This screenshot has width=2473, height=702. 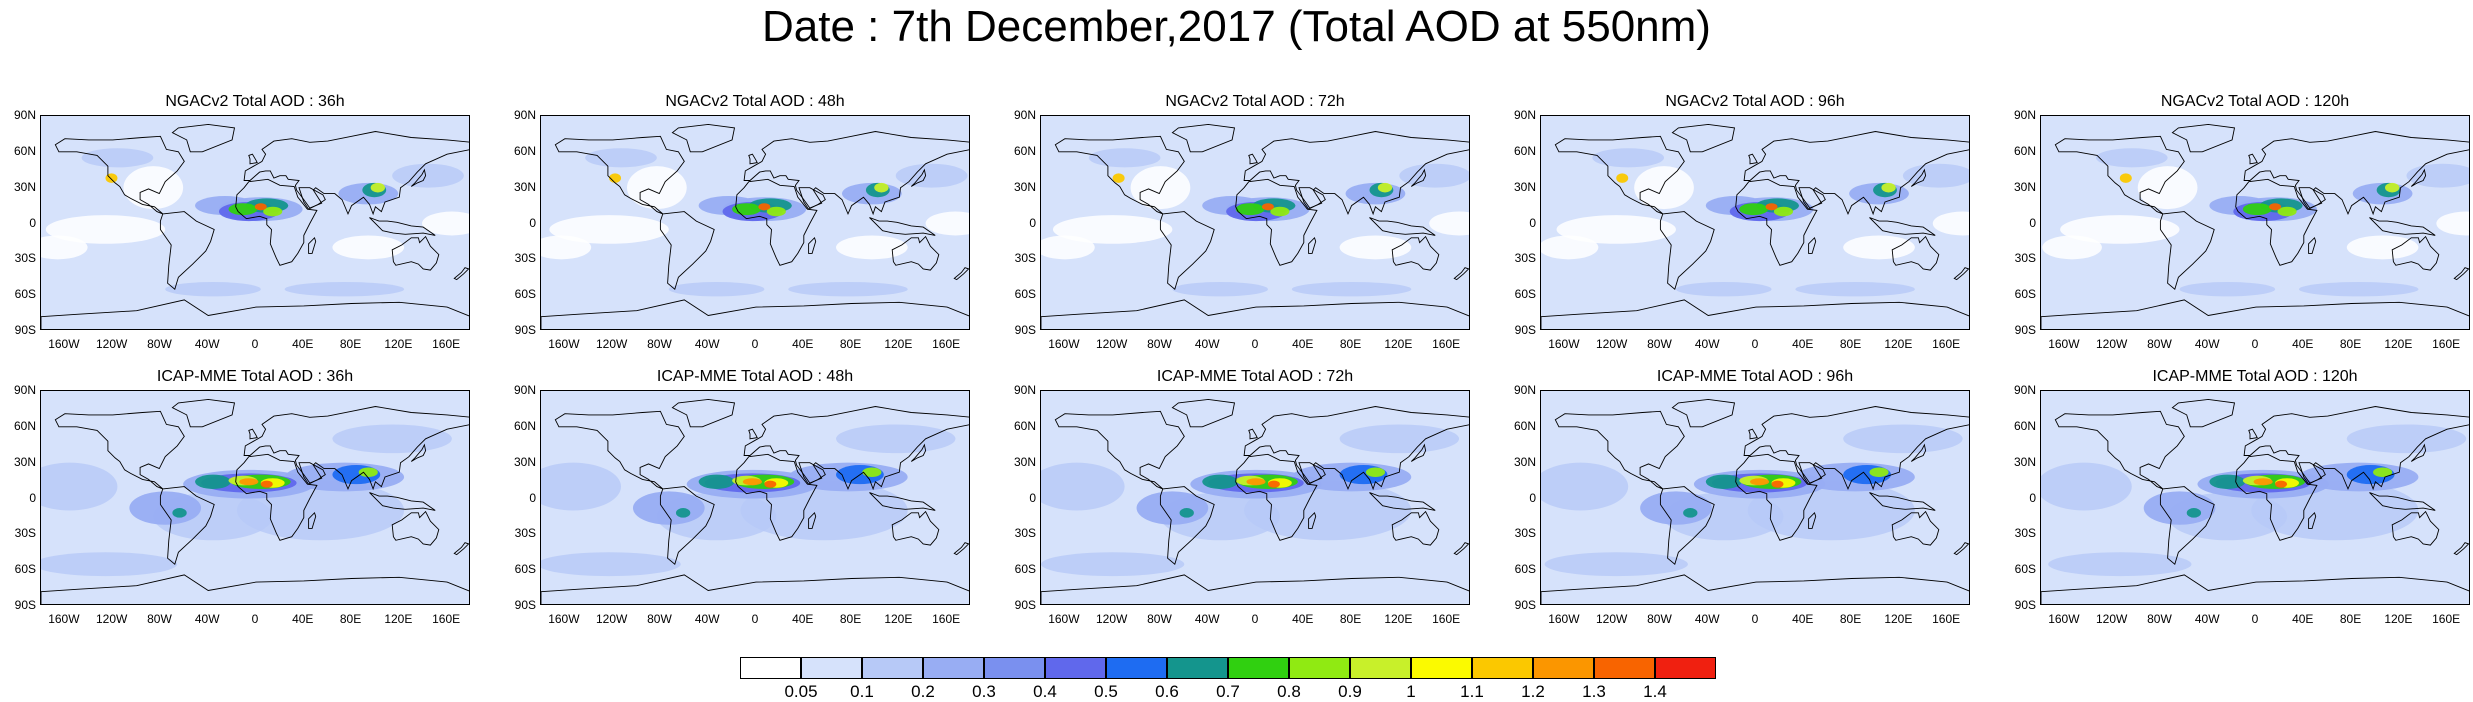 What do you see at coordinates (525, 533) in the screenshot?
I see `latitude-tick-label: 30S` at bounding box center [525, 533].